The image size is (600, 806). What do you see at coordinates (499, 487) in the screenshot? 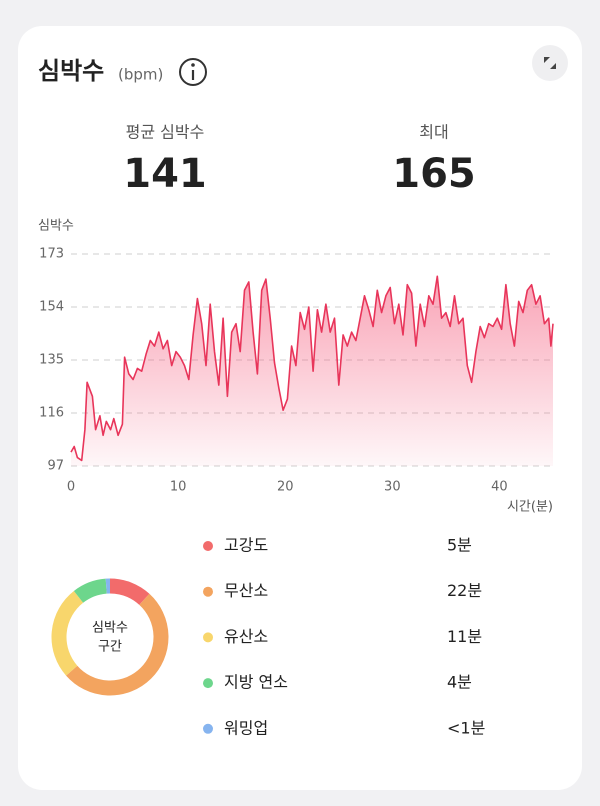
I see `x-tick-label: 40` at bounding box center [499, 487].